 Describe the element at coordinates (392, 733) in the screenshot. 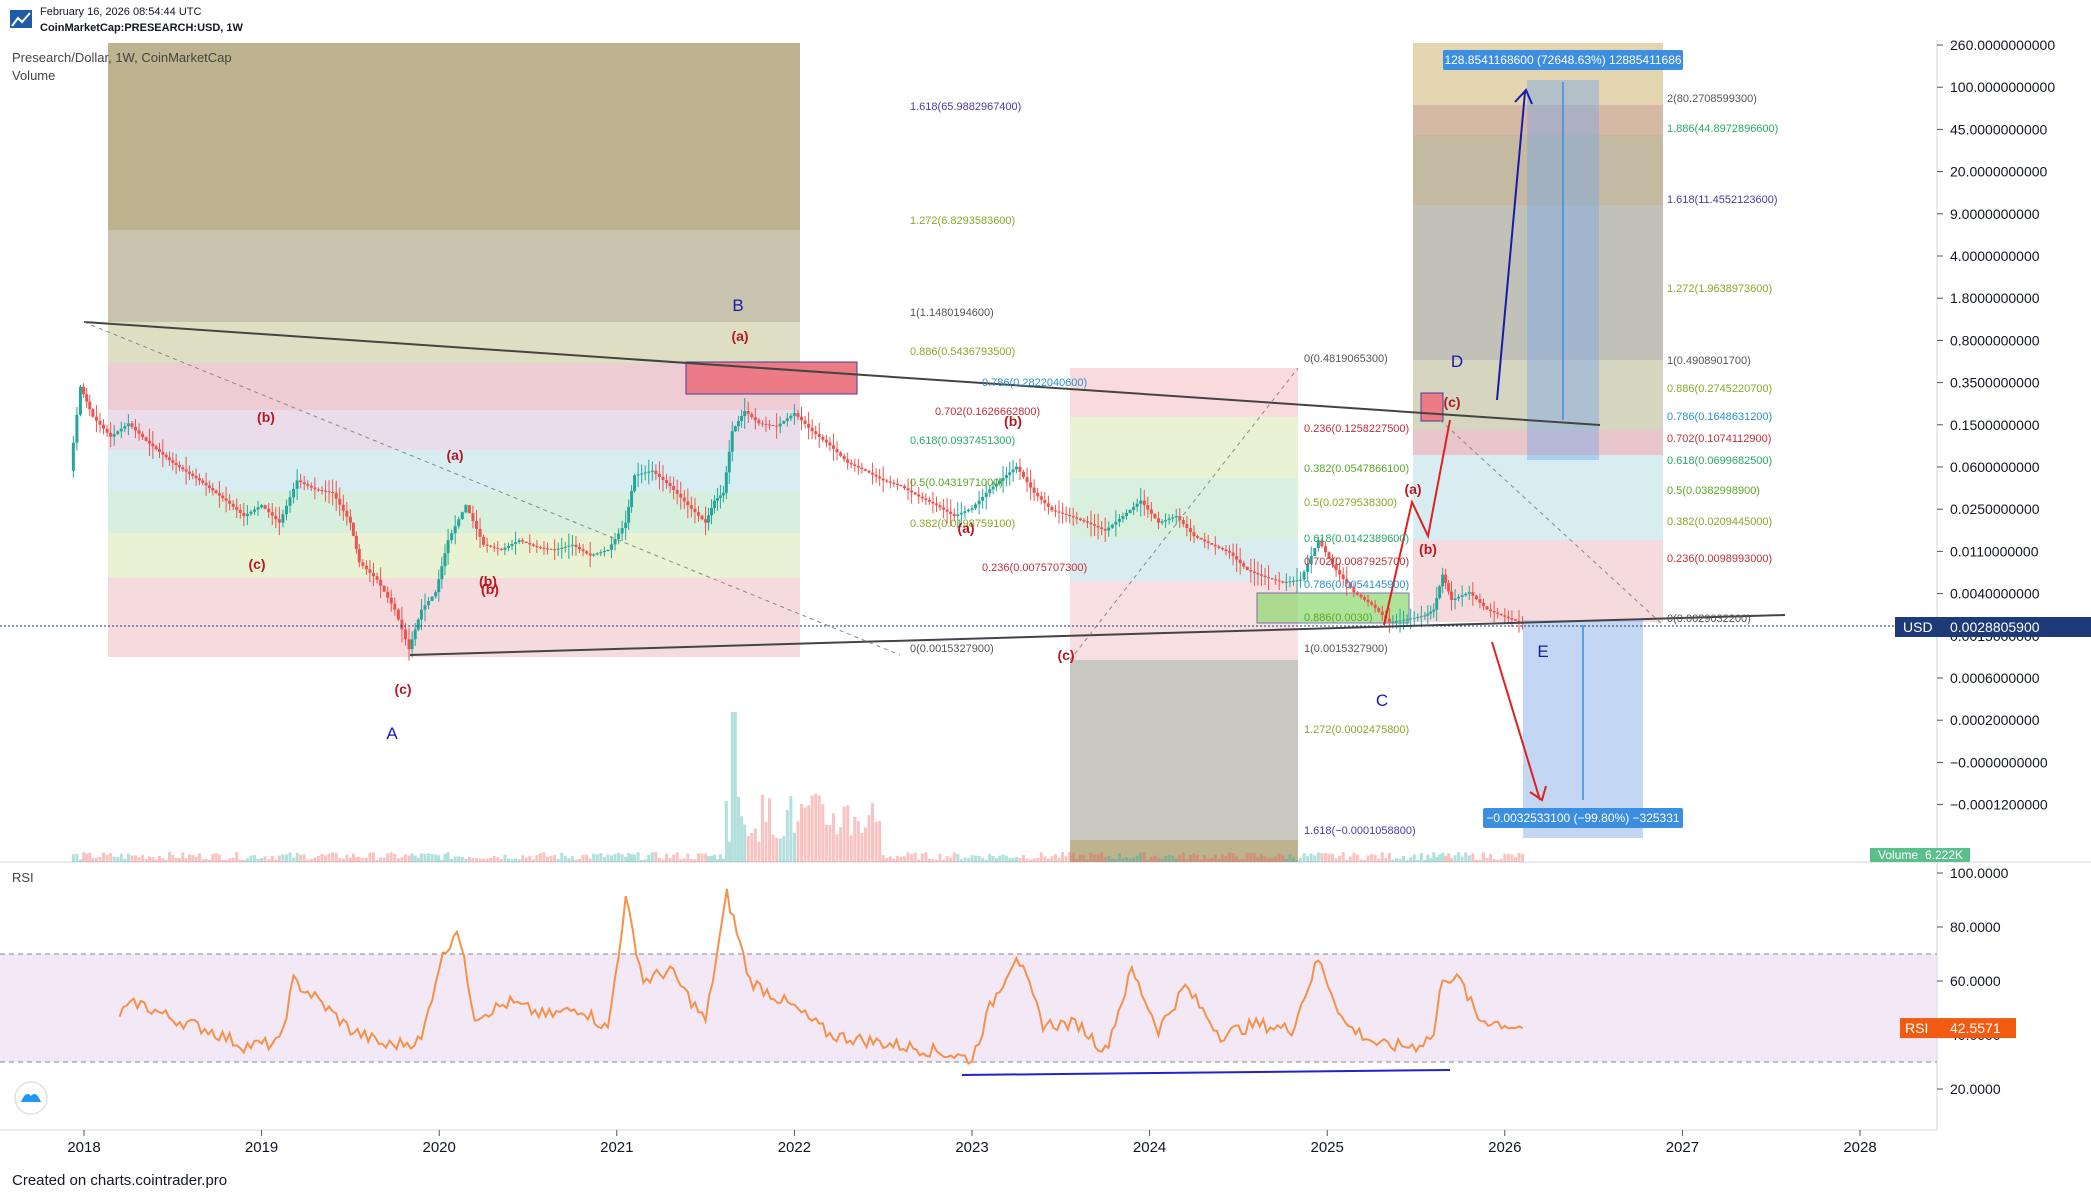

I see `wave-major-label: A` at that location.